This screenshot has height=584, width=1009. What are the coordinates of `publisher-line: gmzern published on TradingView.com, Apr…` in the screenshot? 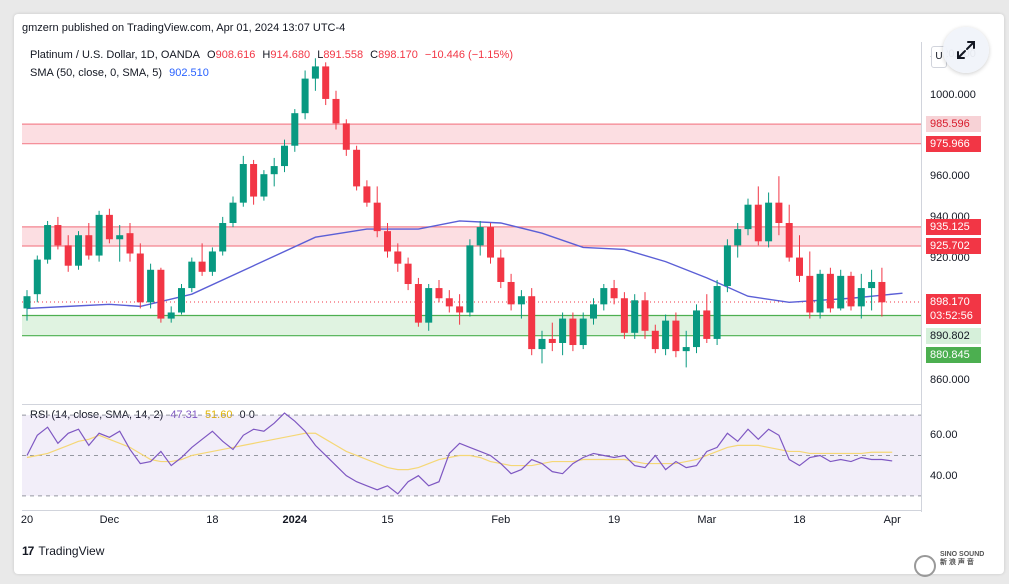 It's located at (184, 28).